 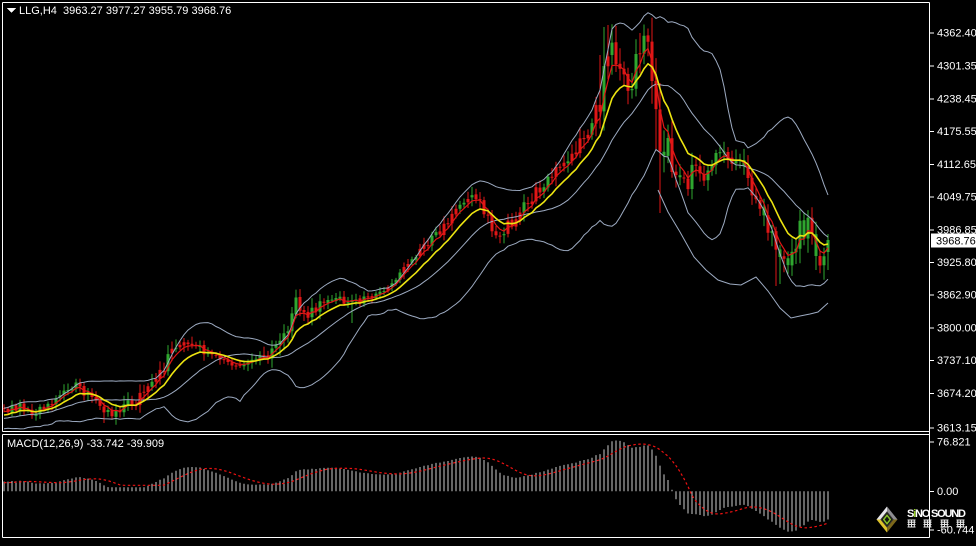 What do you see at coordinates (954, 443) in the screenshot?
I see `svg-text: 76.821` at bounding box center [954, 443].